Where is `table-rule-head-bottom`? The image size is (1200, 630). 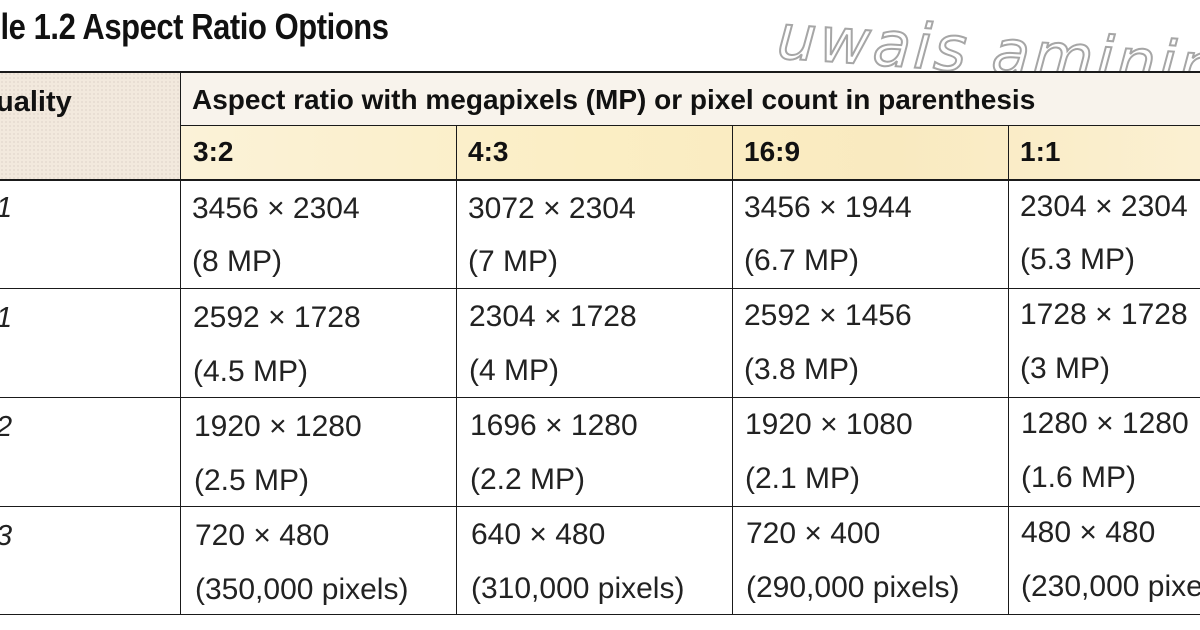
table-rule-head-bottom is located at coordinates (600, 180).